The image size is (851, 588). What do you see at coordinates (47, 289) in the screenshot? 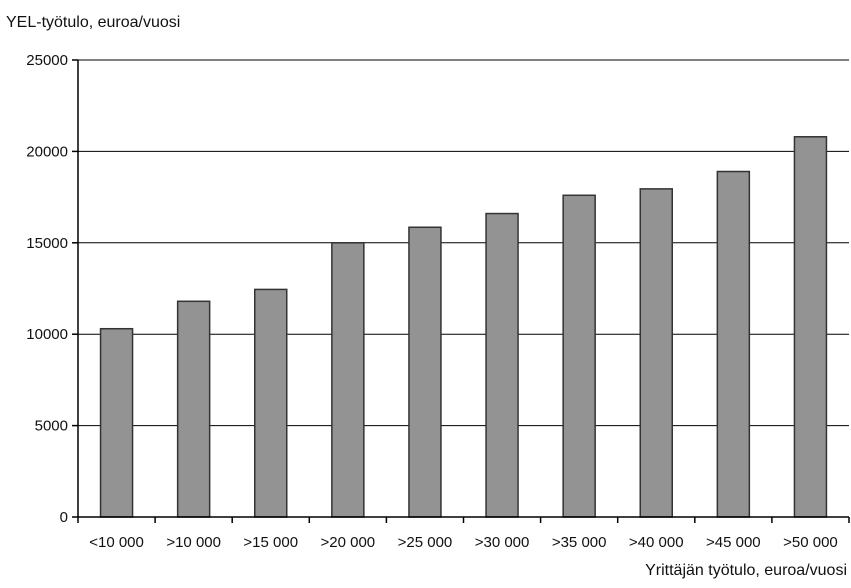
I see `y-tick-labels: 0 5000 10000 15000 20000 25000` at bounding box center [47, 289].